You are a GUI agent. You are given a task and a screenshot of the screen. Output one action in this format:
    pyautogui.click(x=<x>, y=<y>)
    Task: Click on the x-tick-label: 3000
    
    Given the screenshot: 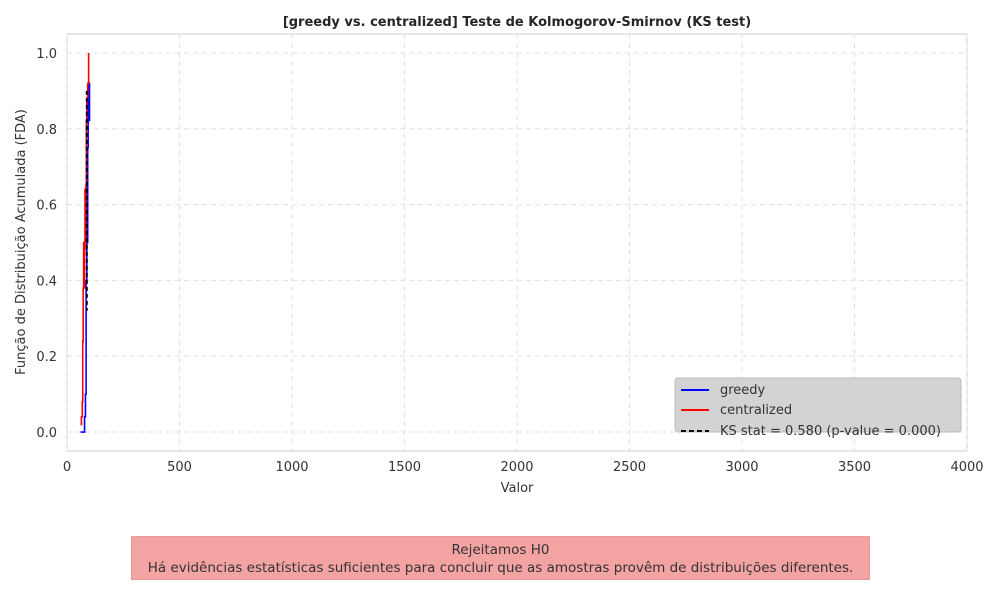 What is the action you would take?
    pyautogui.click(x=741, y=467)
    